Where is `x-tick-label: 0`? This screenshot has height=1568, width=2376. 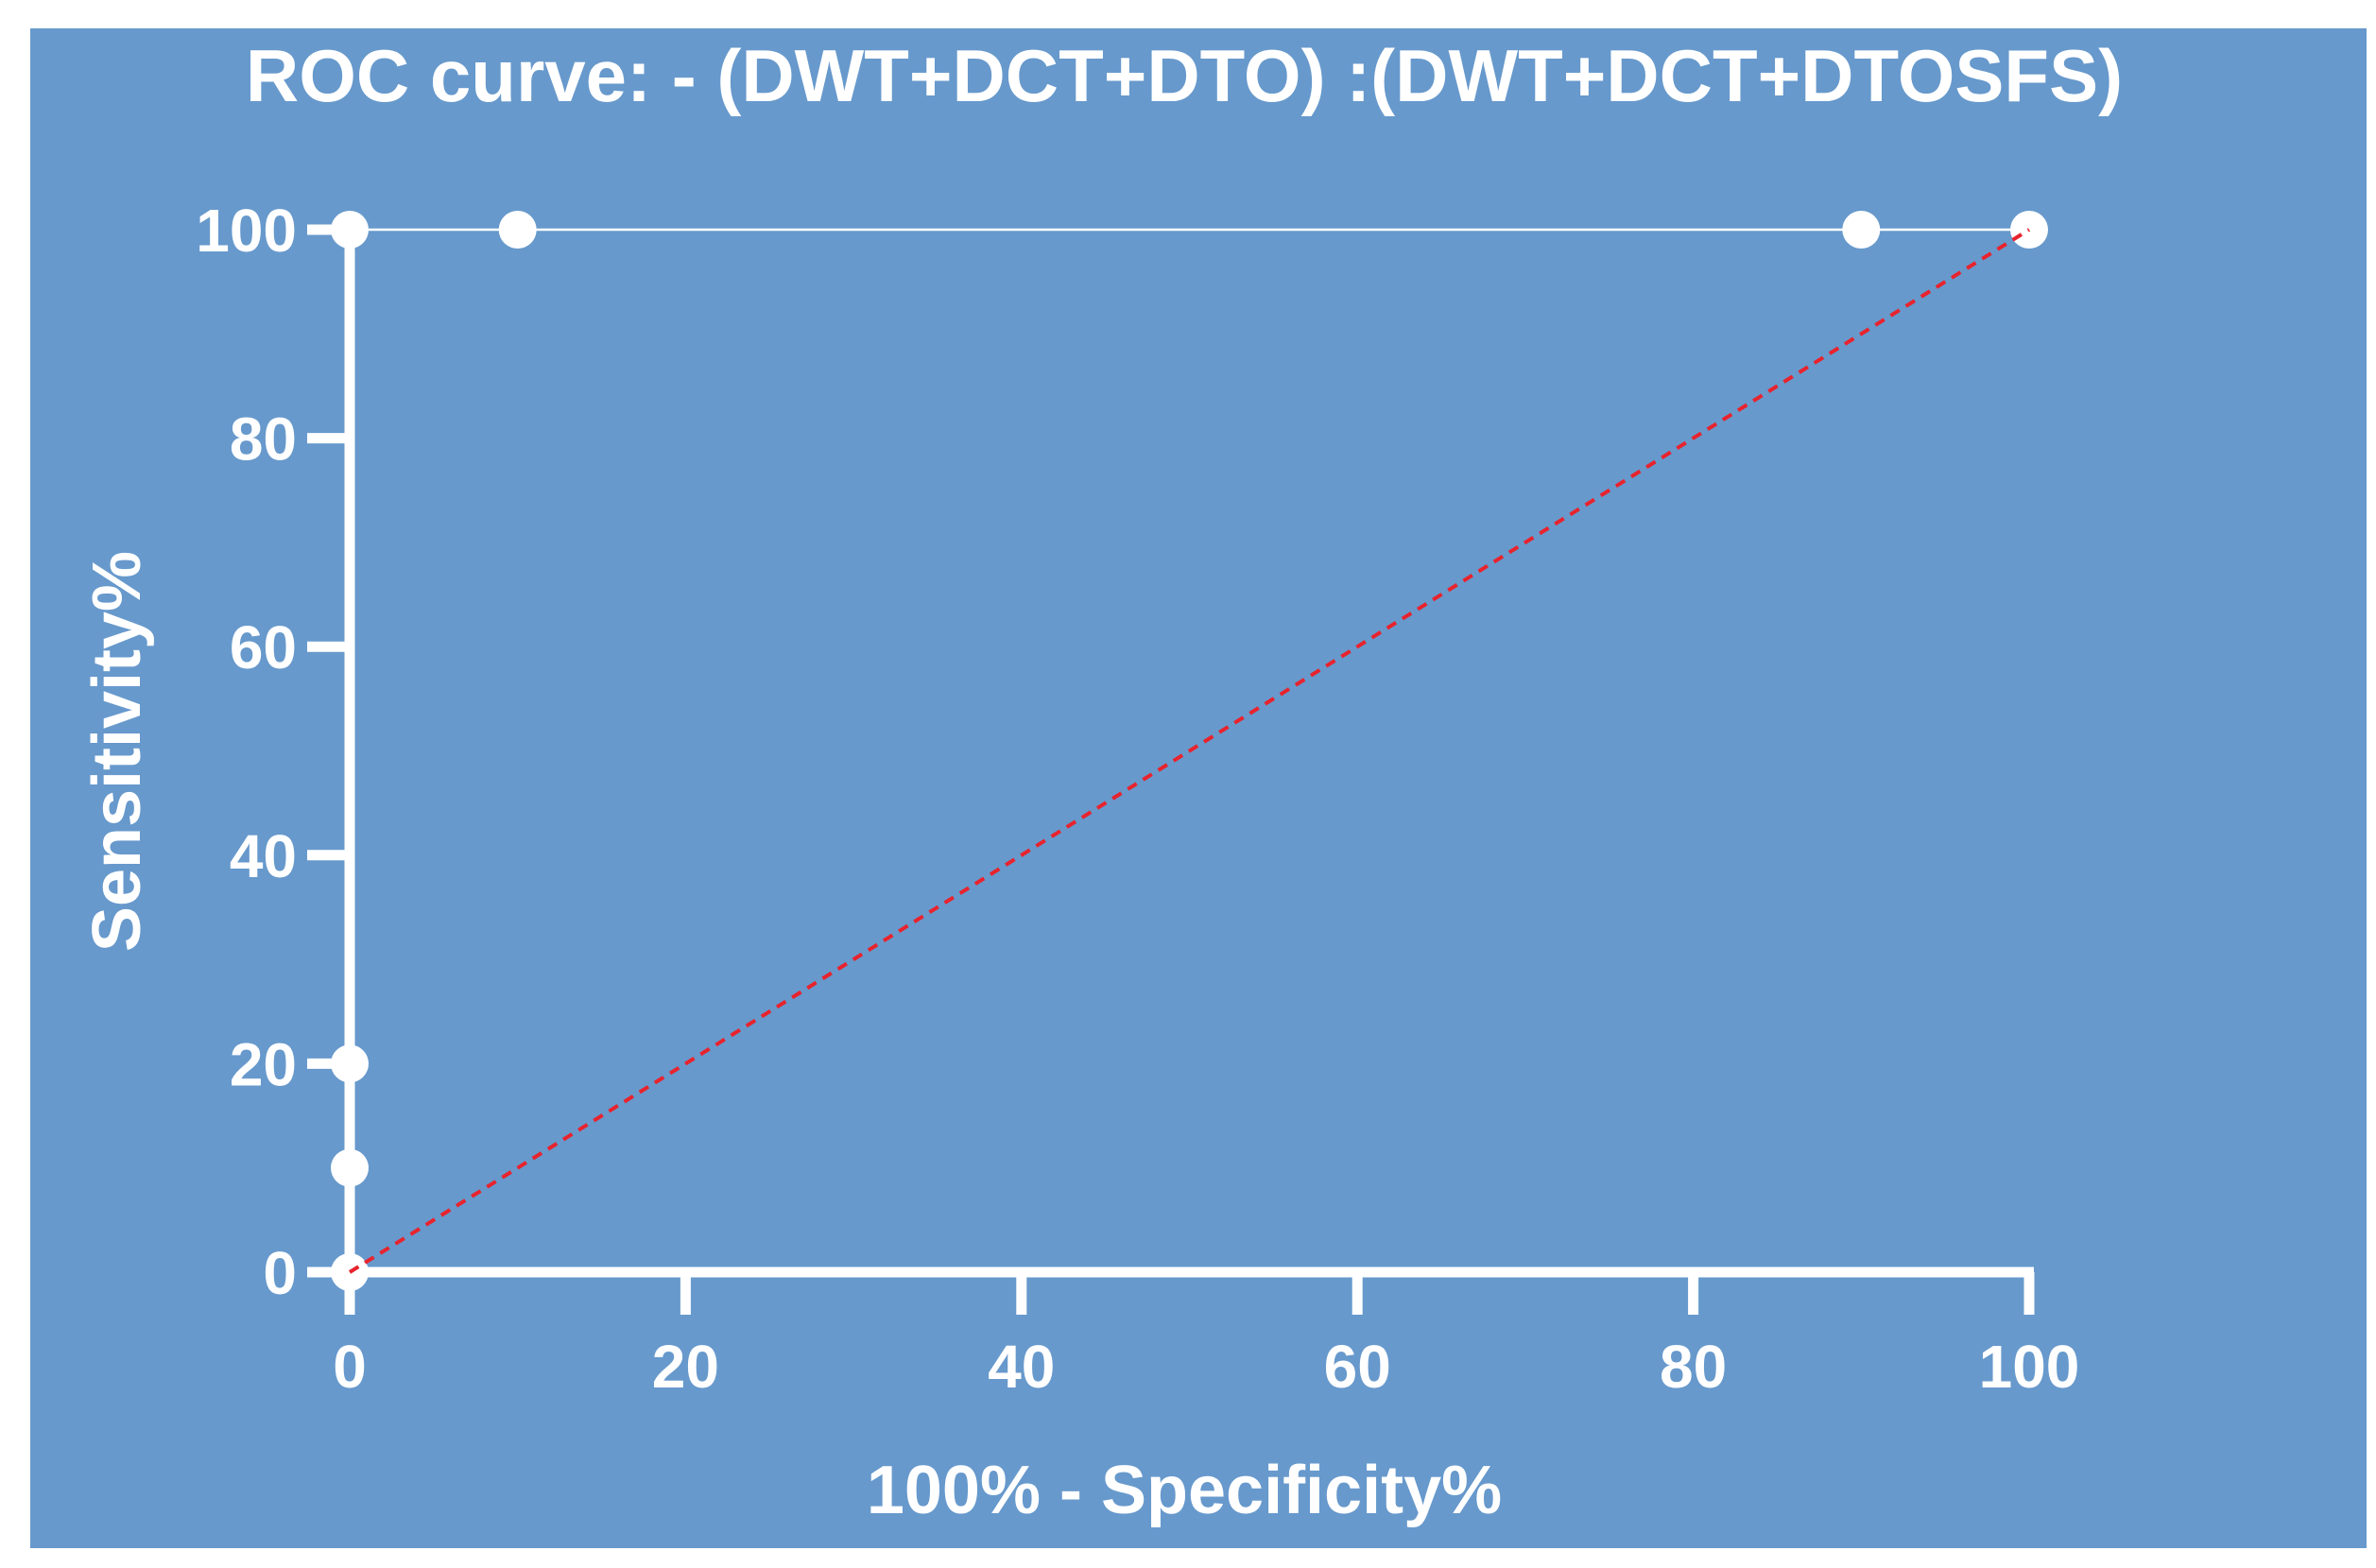 x-tick-label: 0 is located at coordinates (350, 1367).